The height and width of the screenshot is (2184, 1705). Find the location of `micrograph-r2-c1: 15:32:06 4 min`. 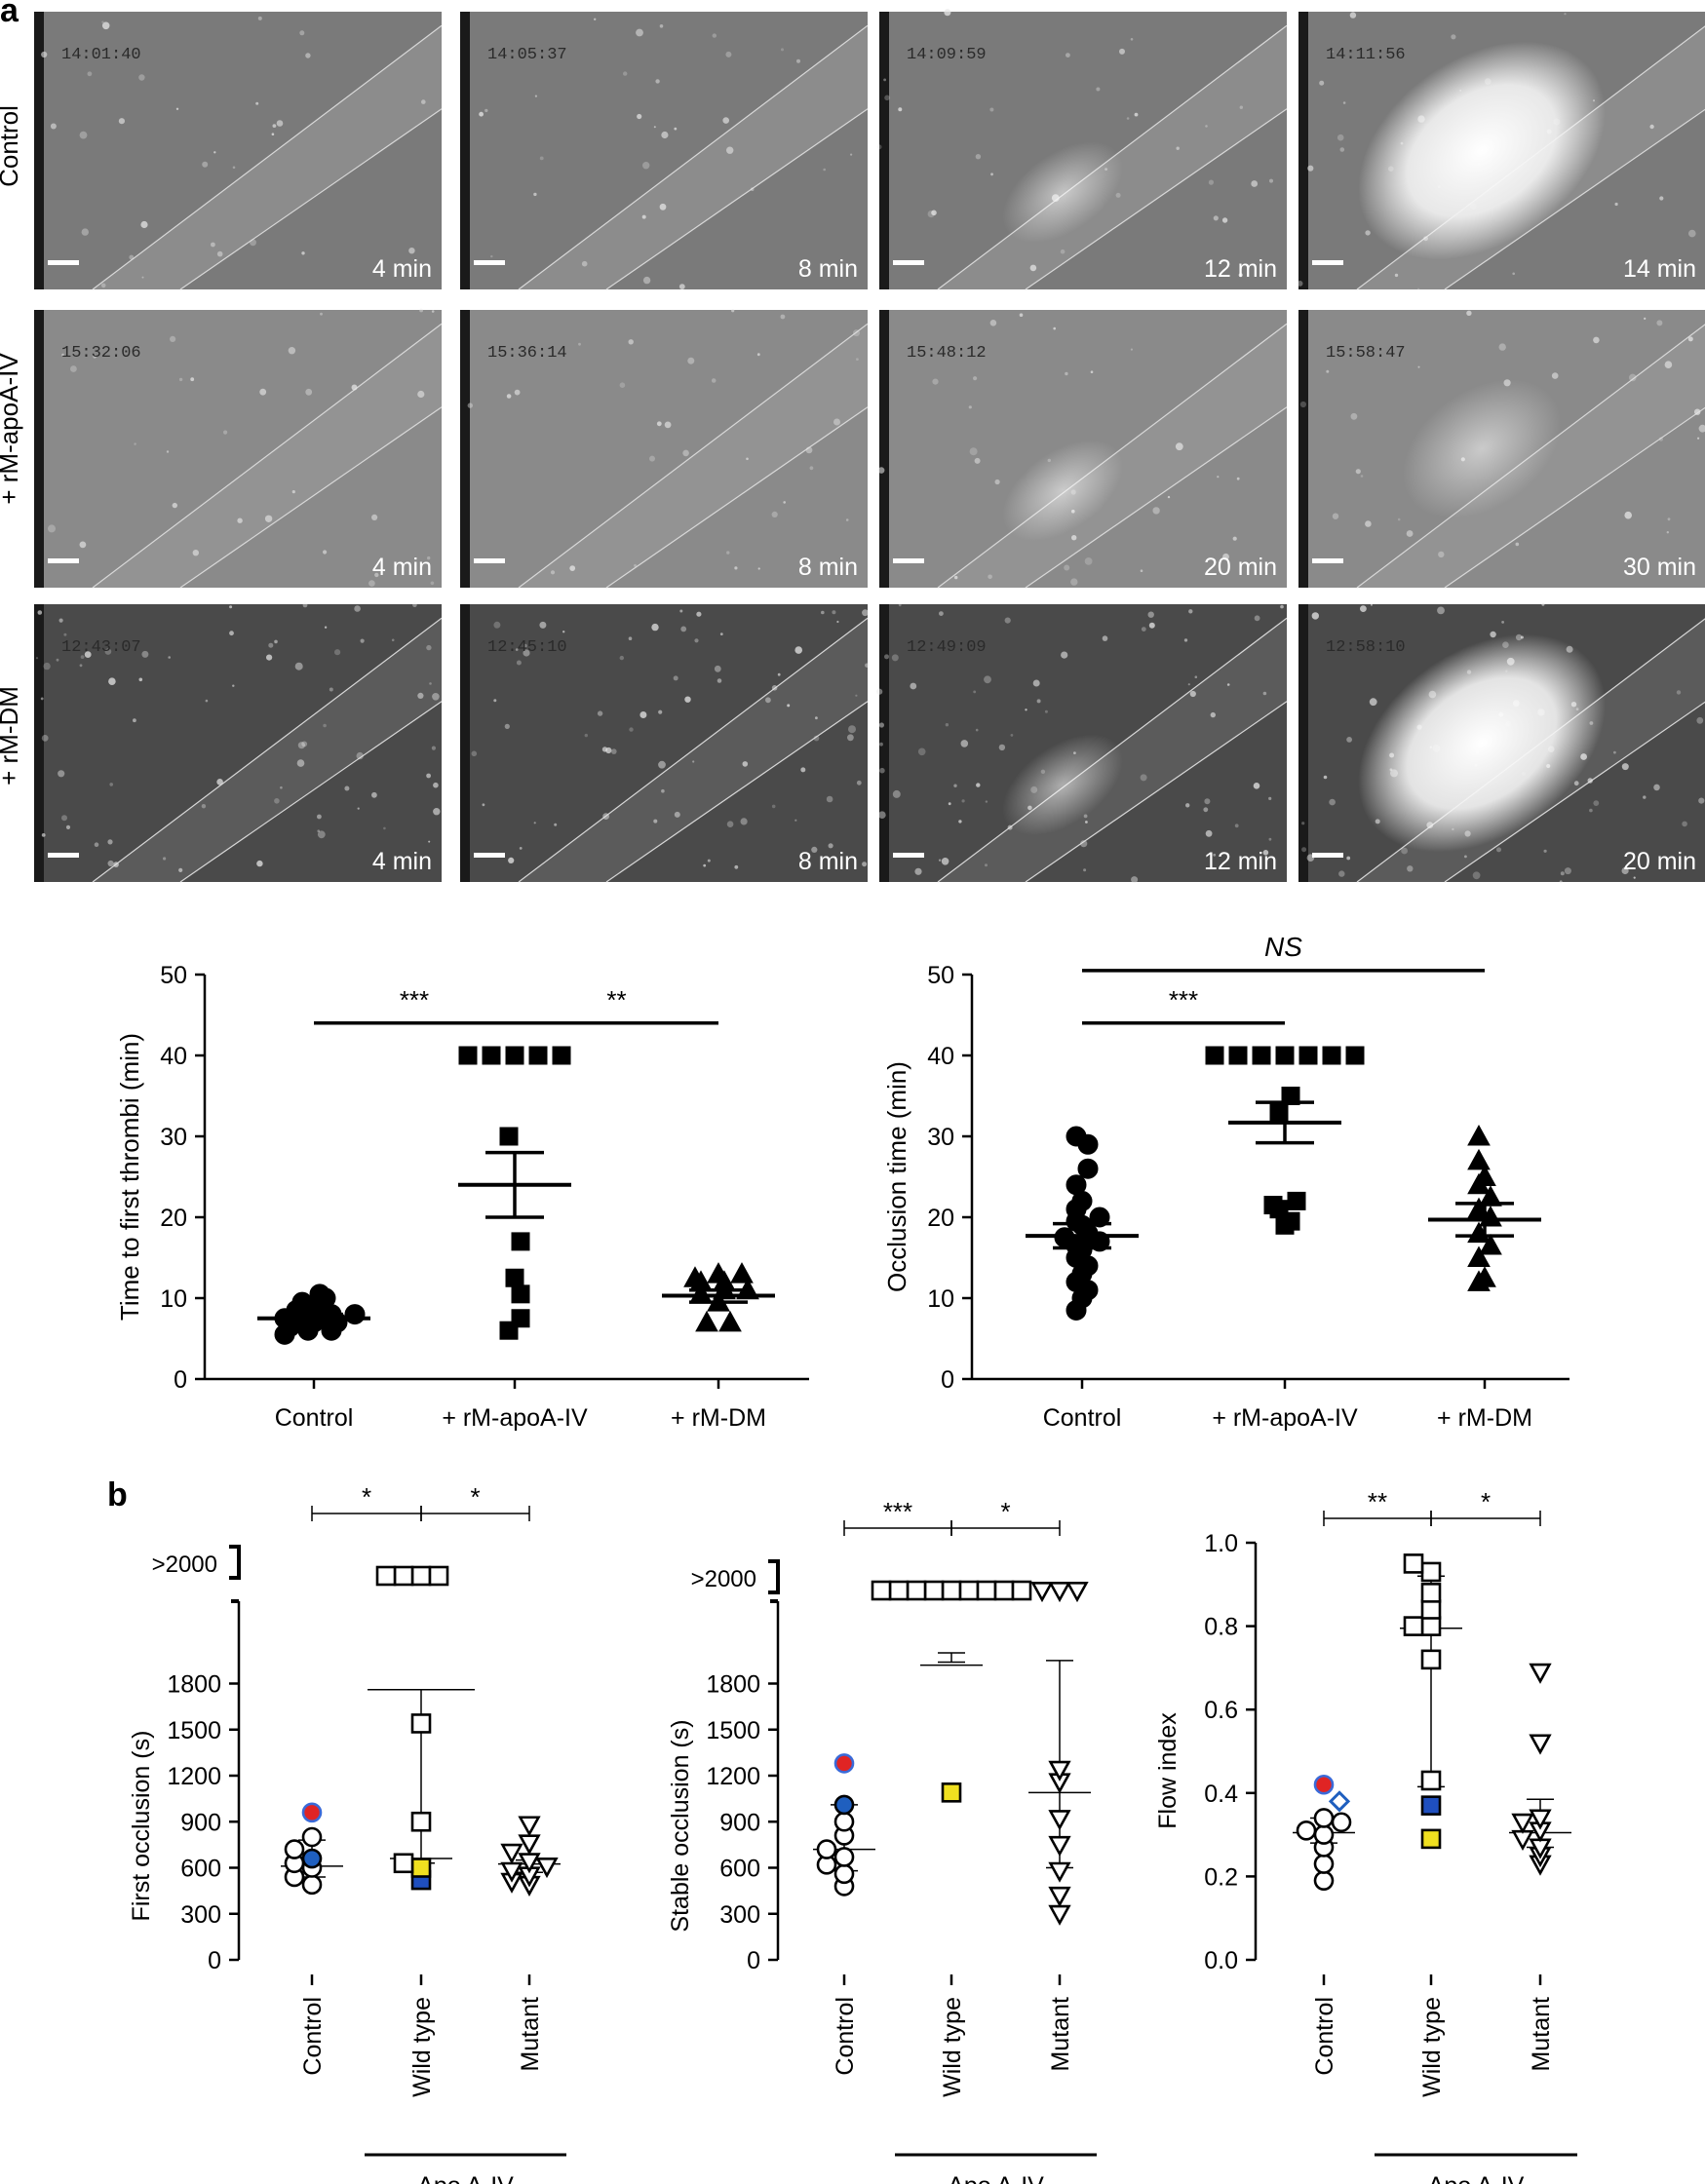

micrograph-r2-c1: 15:32:06 4 min is located at coordinates (239, 448).